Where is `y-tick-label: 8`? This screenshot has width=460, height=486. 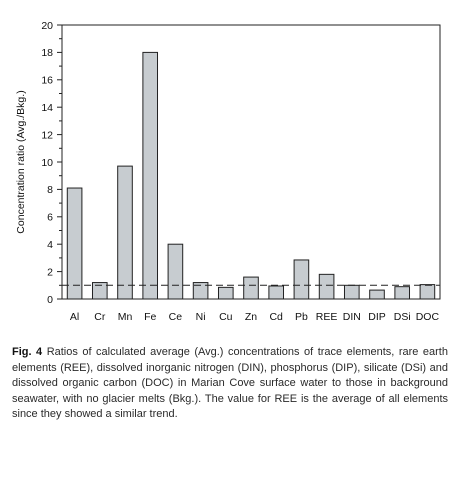 y-tick-label: 8 is located at coordinates (50, 190).